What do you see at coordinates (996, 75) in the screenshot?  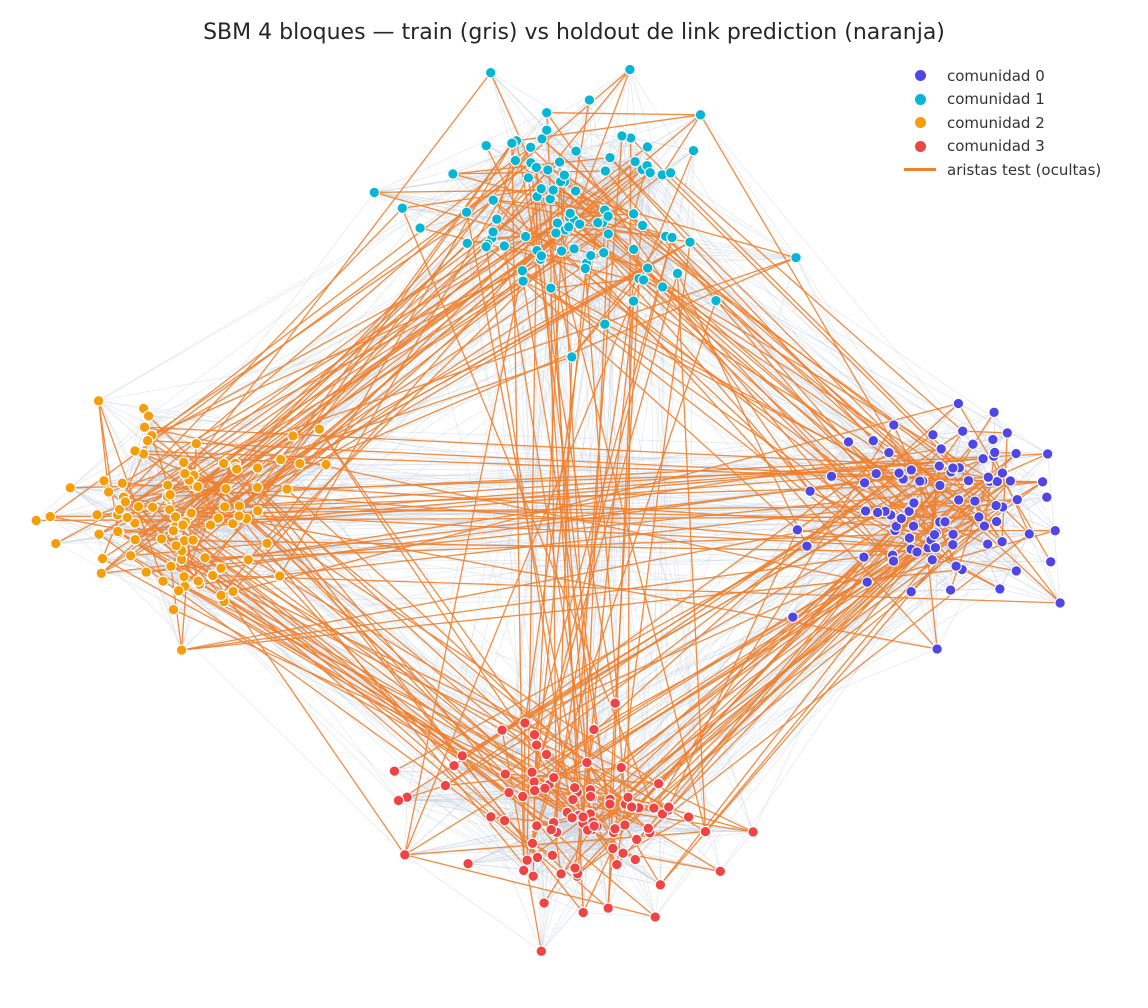 I see `legend-label: comunidad 0` at bounding box center [996, 75].